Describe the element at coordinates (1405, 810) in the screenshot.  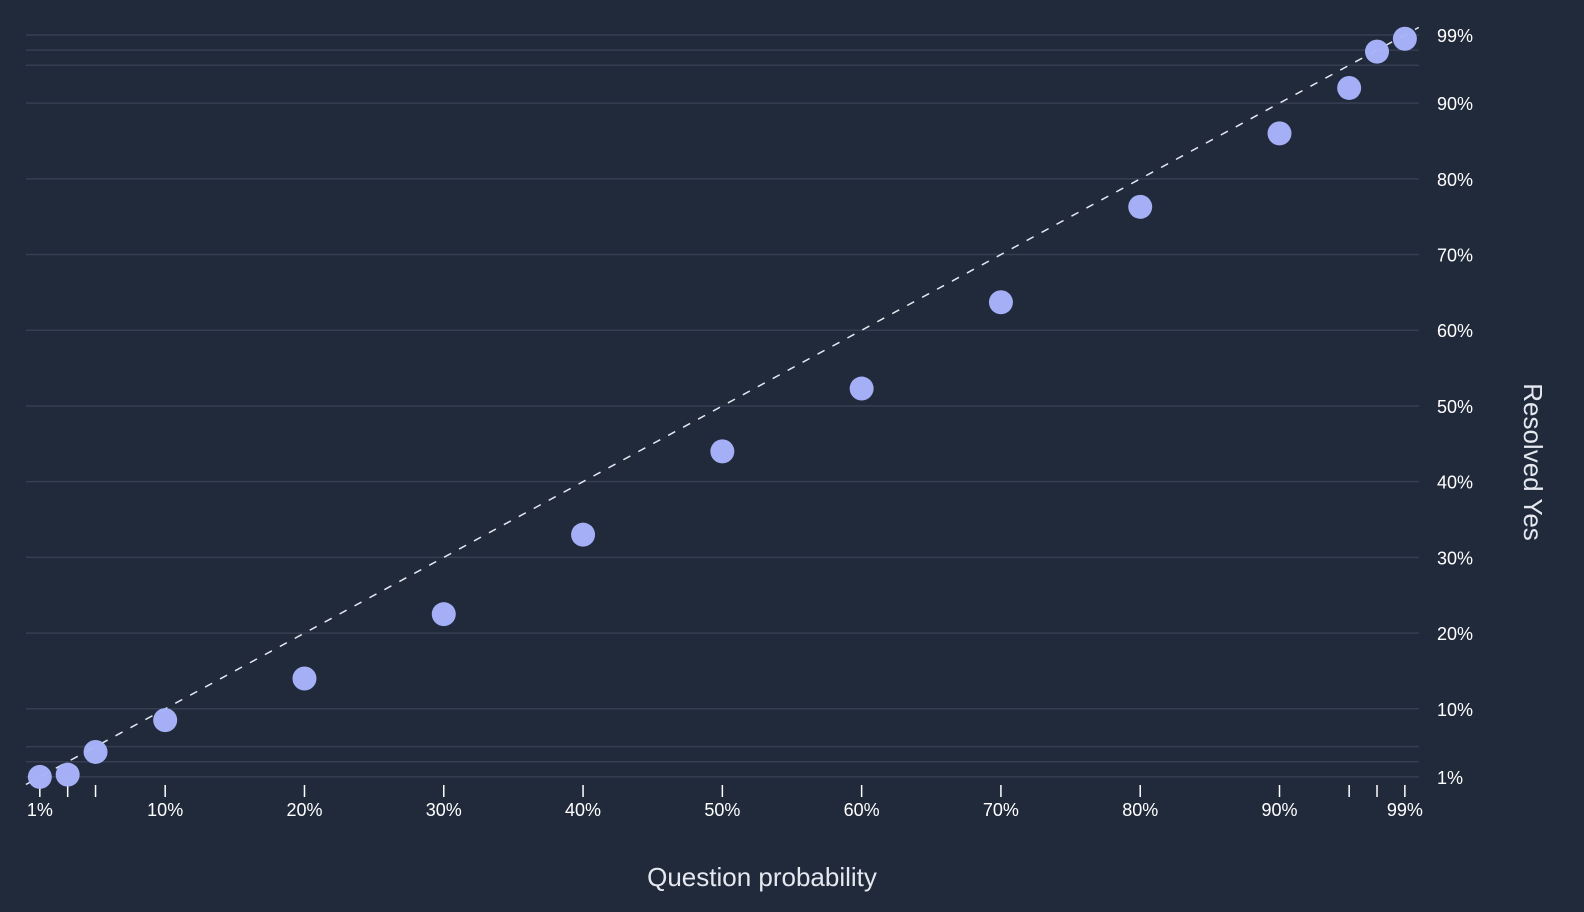
I see `x-tick-label: 99%` at that location.